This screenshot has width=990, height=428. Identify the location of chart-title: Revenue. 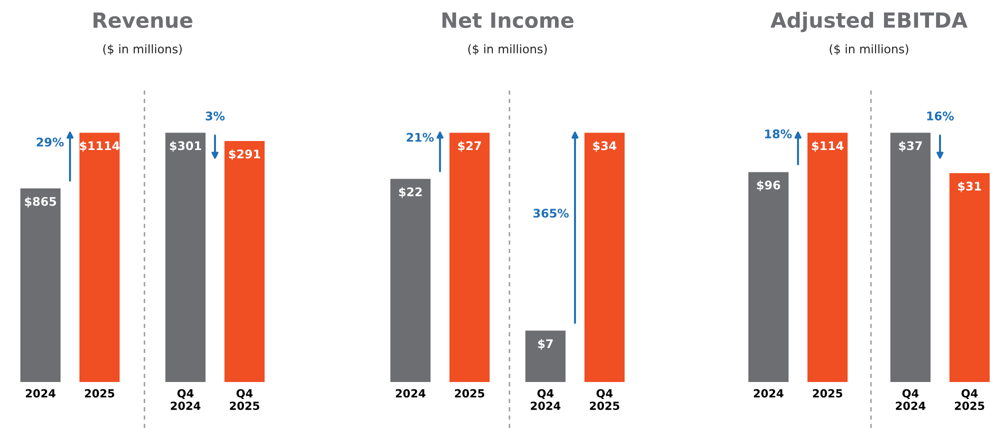
(143, 20).